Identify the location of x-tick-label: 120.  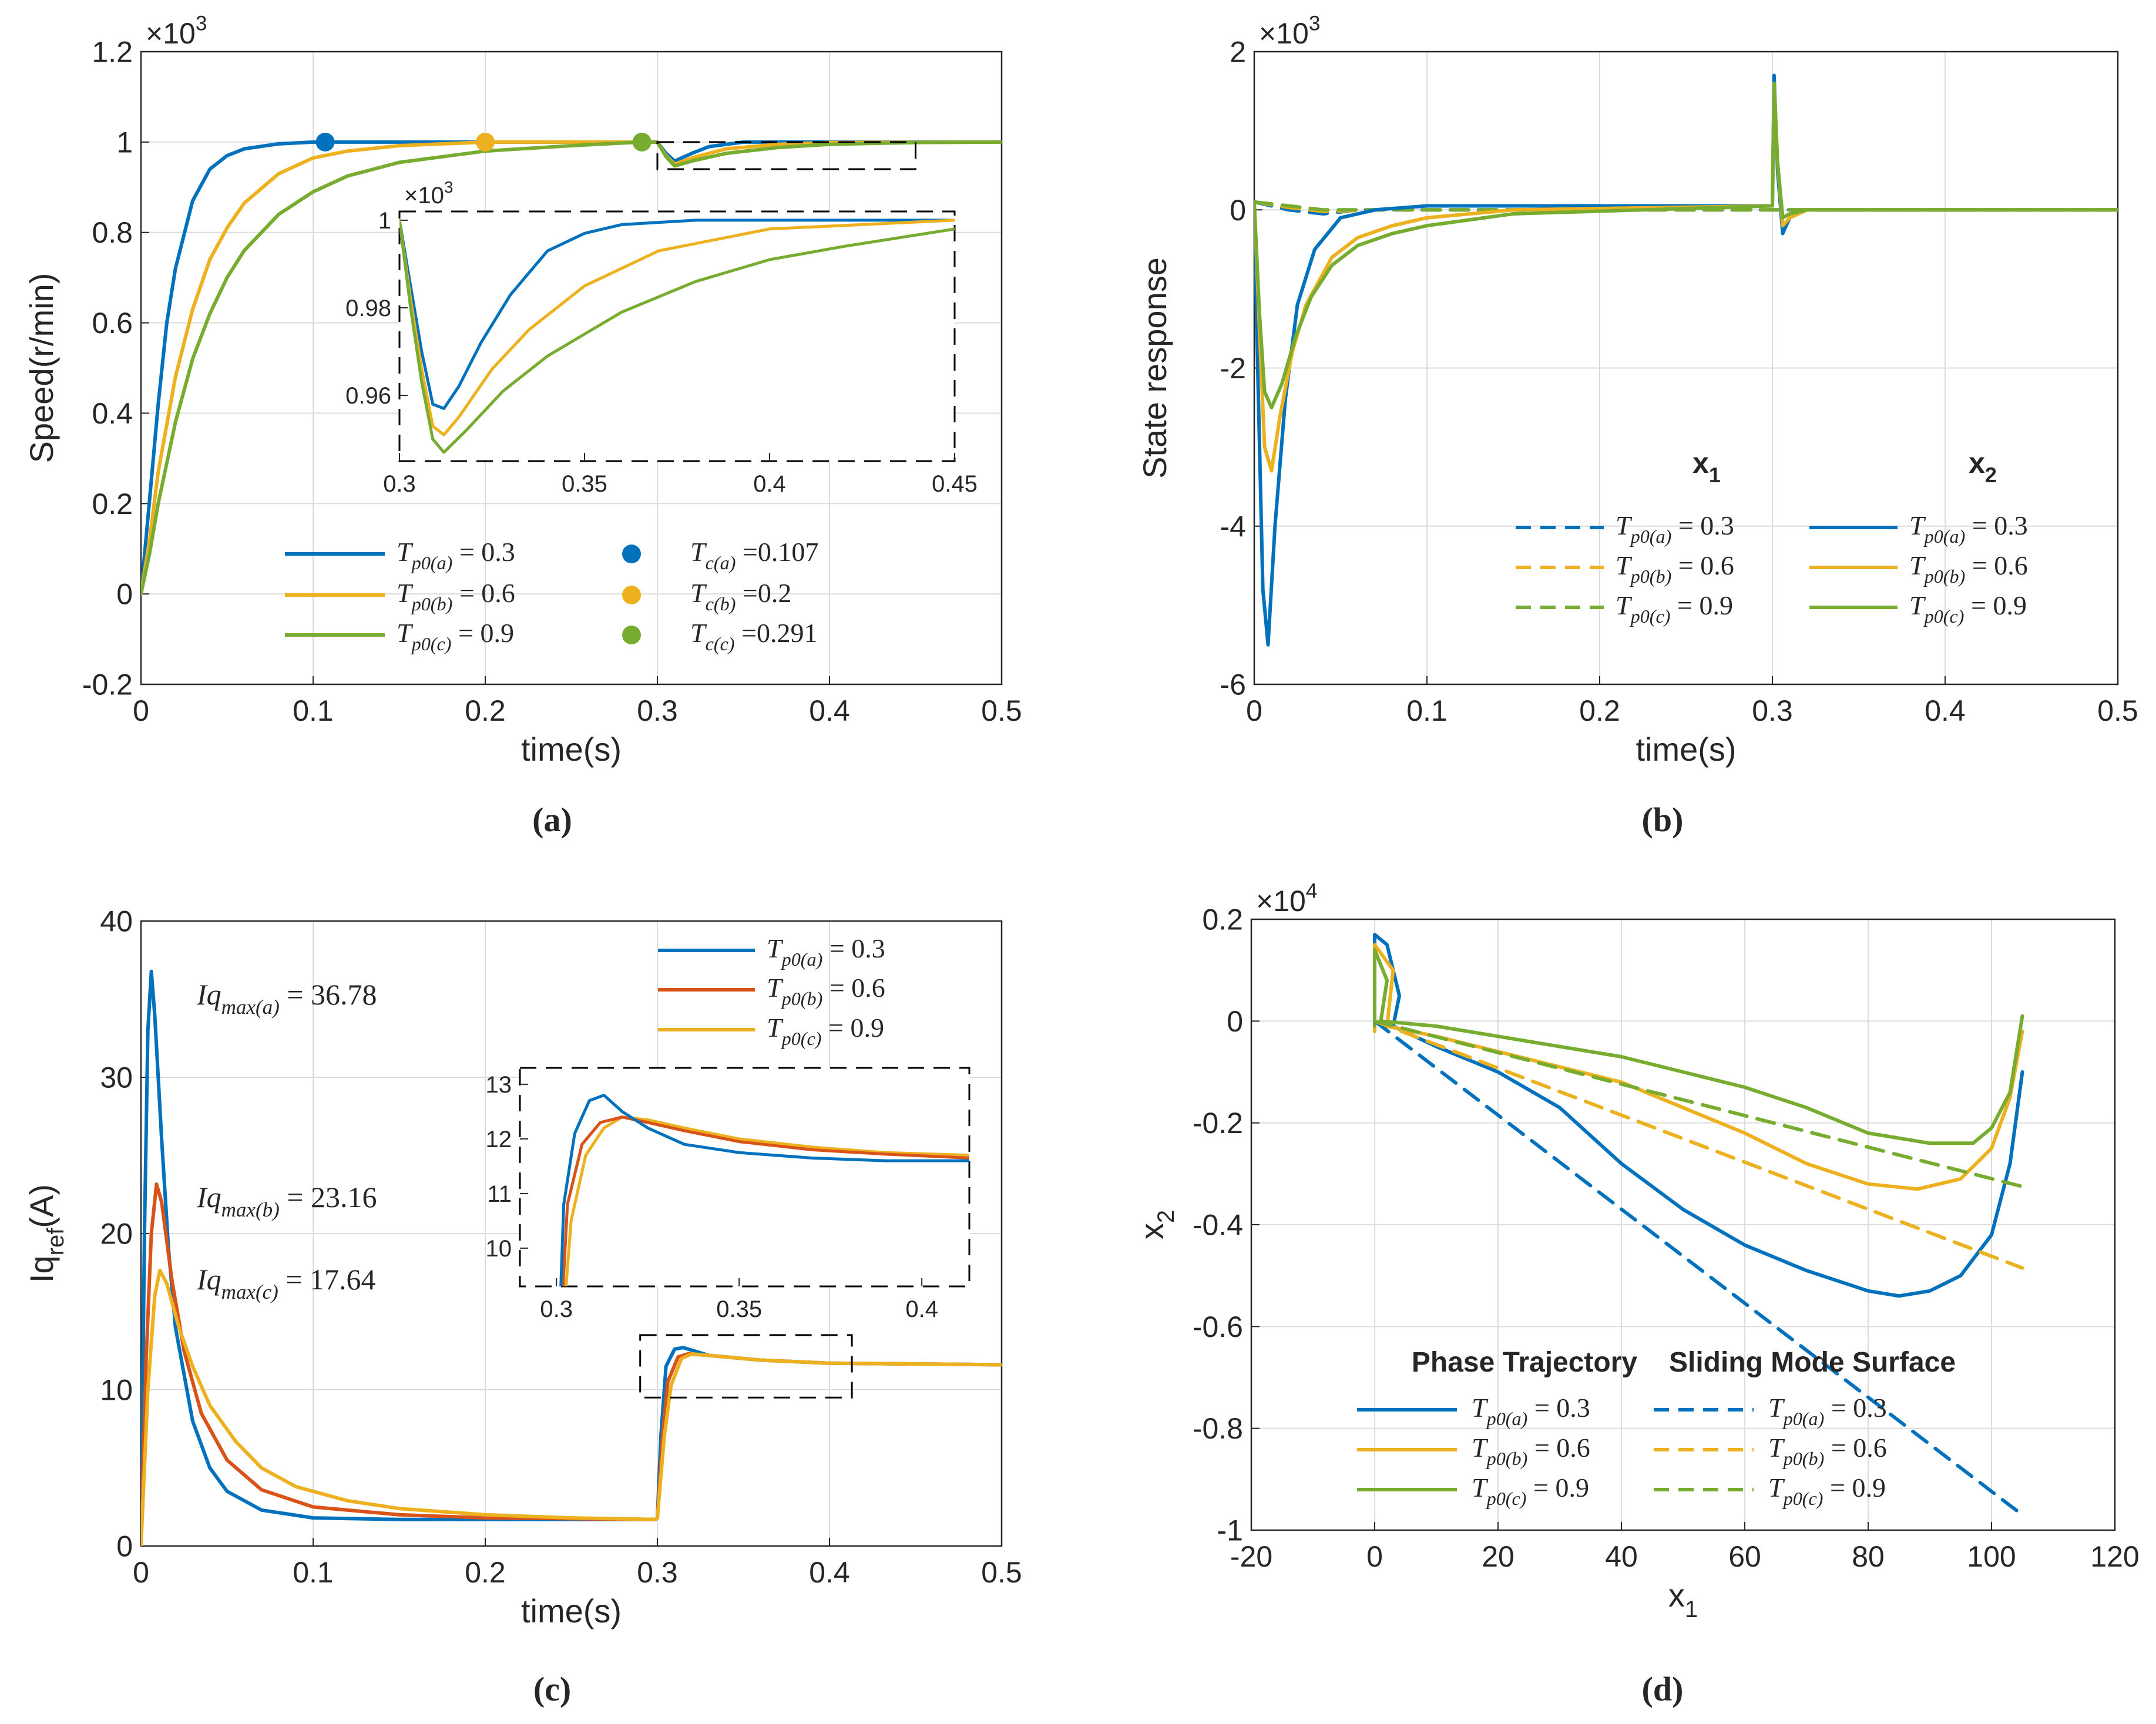
(2115, 1556).